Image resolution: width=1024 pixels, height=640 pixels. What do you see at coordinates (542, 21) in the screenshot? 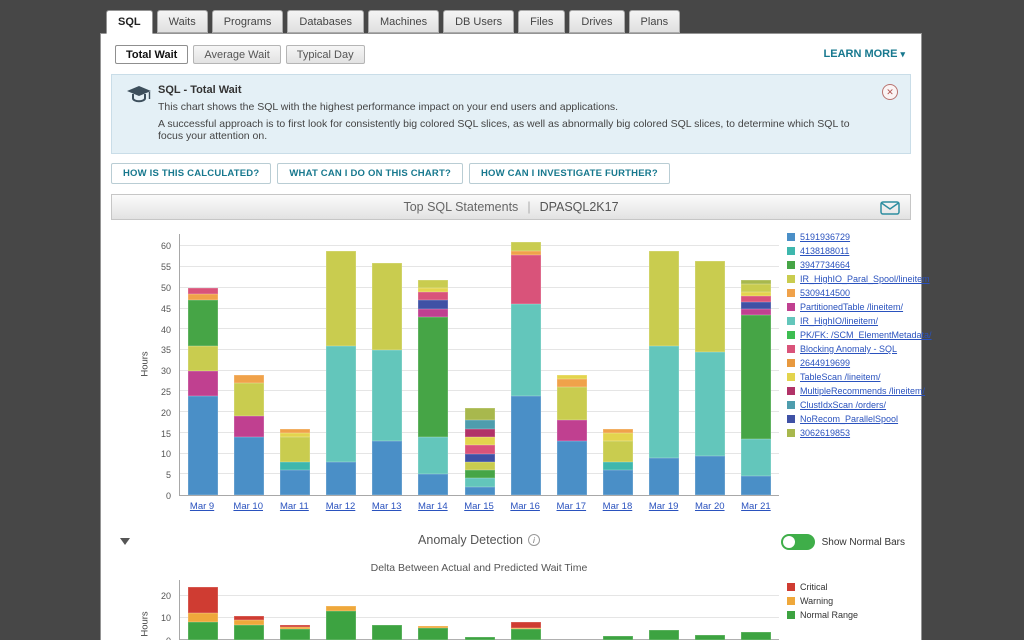
I see `tab-files: Files` at bounding box center [542, 21].